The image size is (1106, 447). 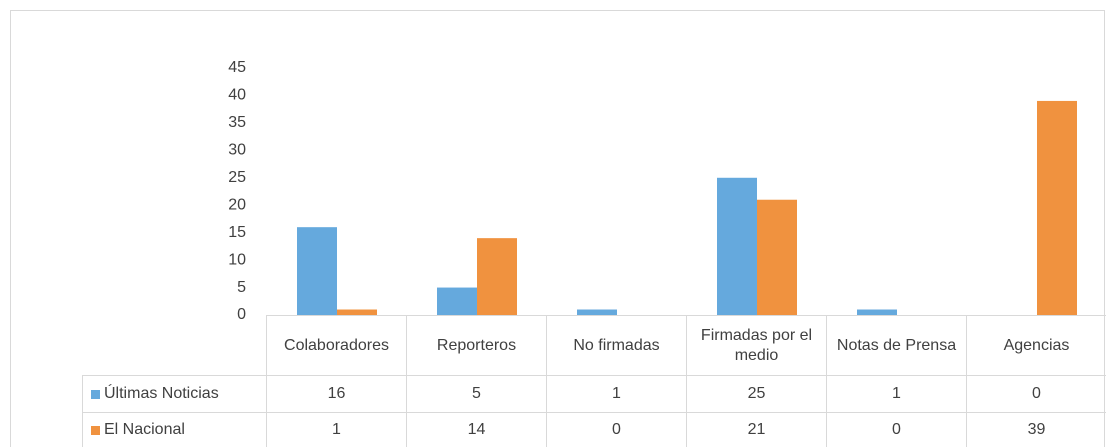 I want to click on table-value: 21, so click(x=756, y=429).